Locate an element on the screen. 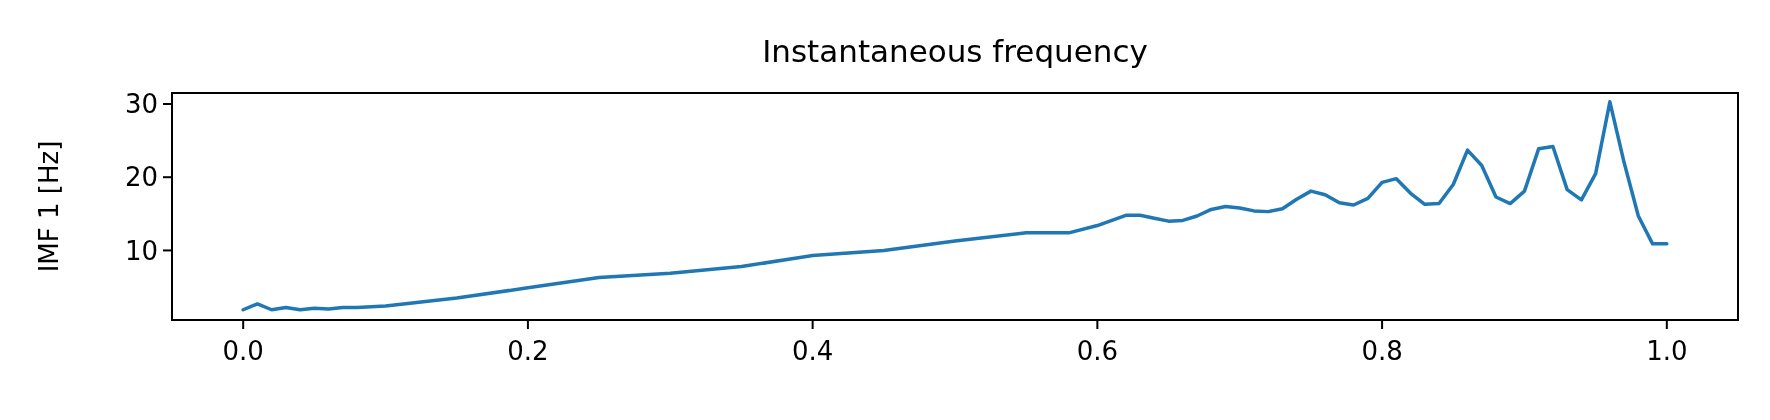 This screenshot has width=1770, height=420. x-tick-label: 0.0 is located at coordinates (243, 351).